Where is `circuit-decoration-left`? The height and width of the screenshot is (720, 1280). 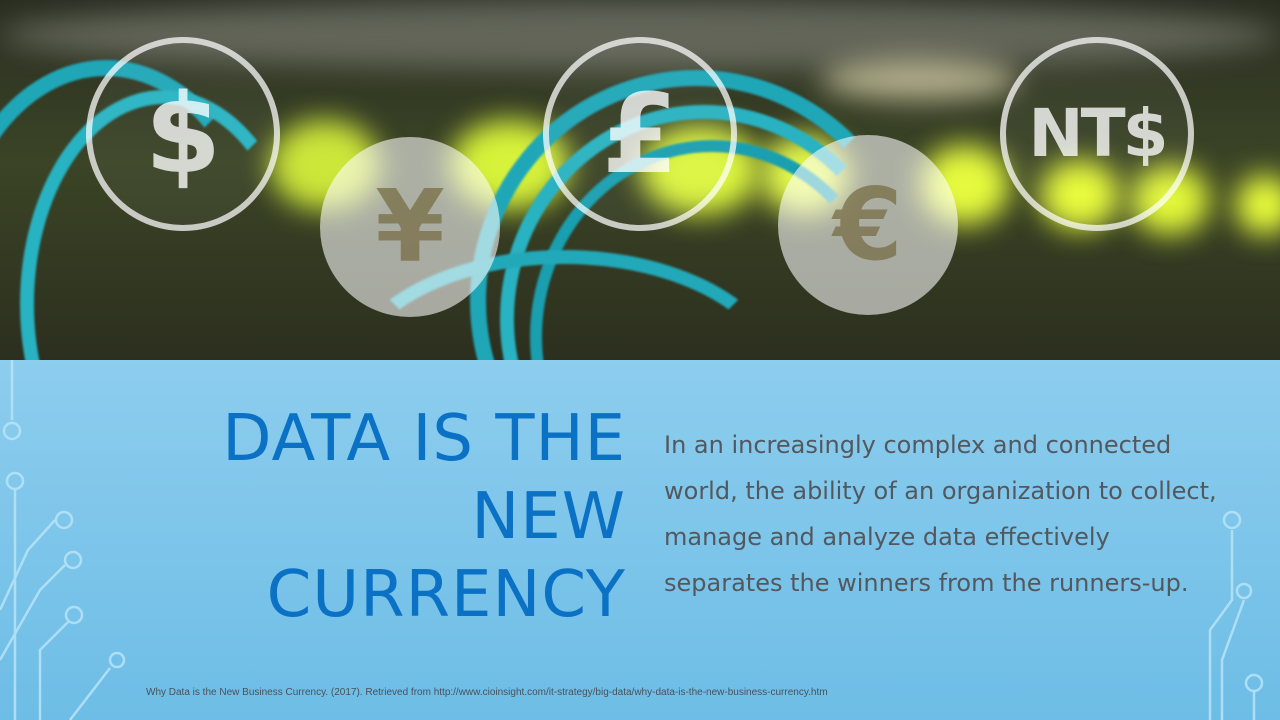 circuit-decoration-left is located at coordinates (63, 540).